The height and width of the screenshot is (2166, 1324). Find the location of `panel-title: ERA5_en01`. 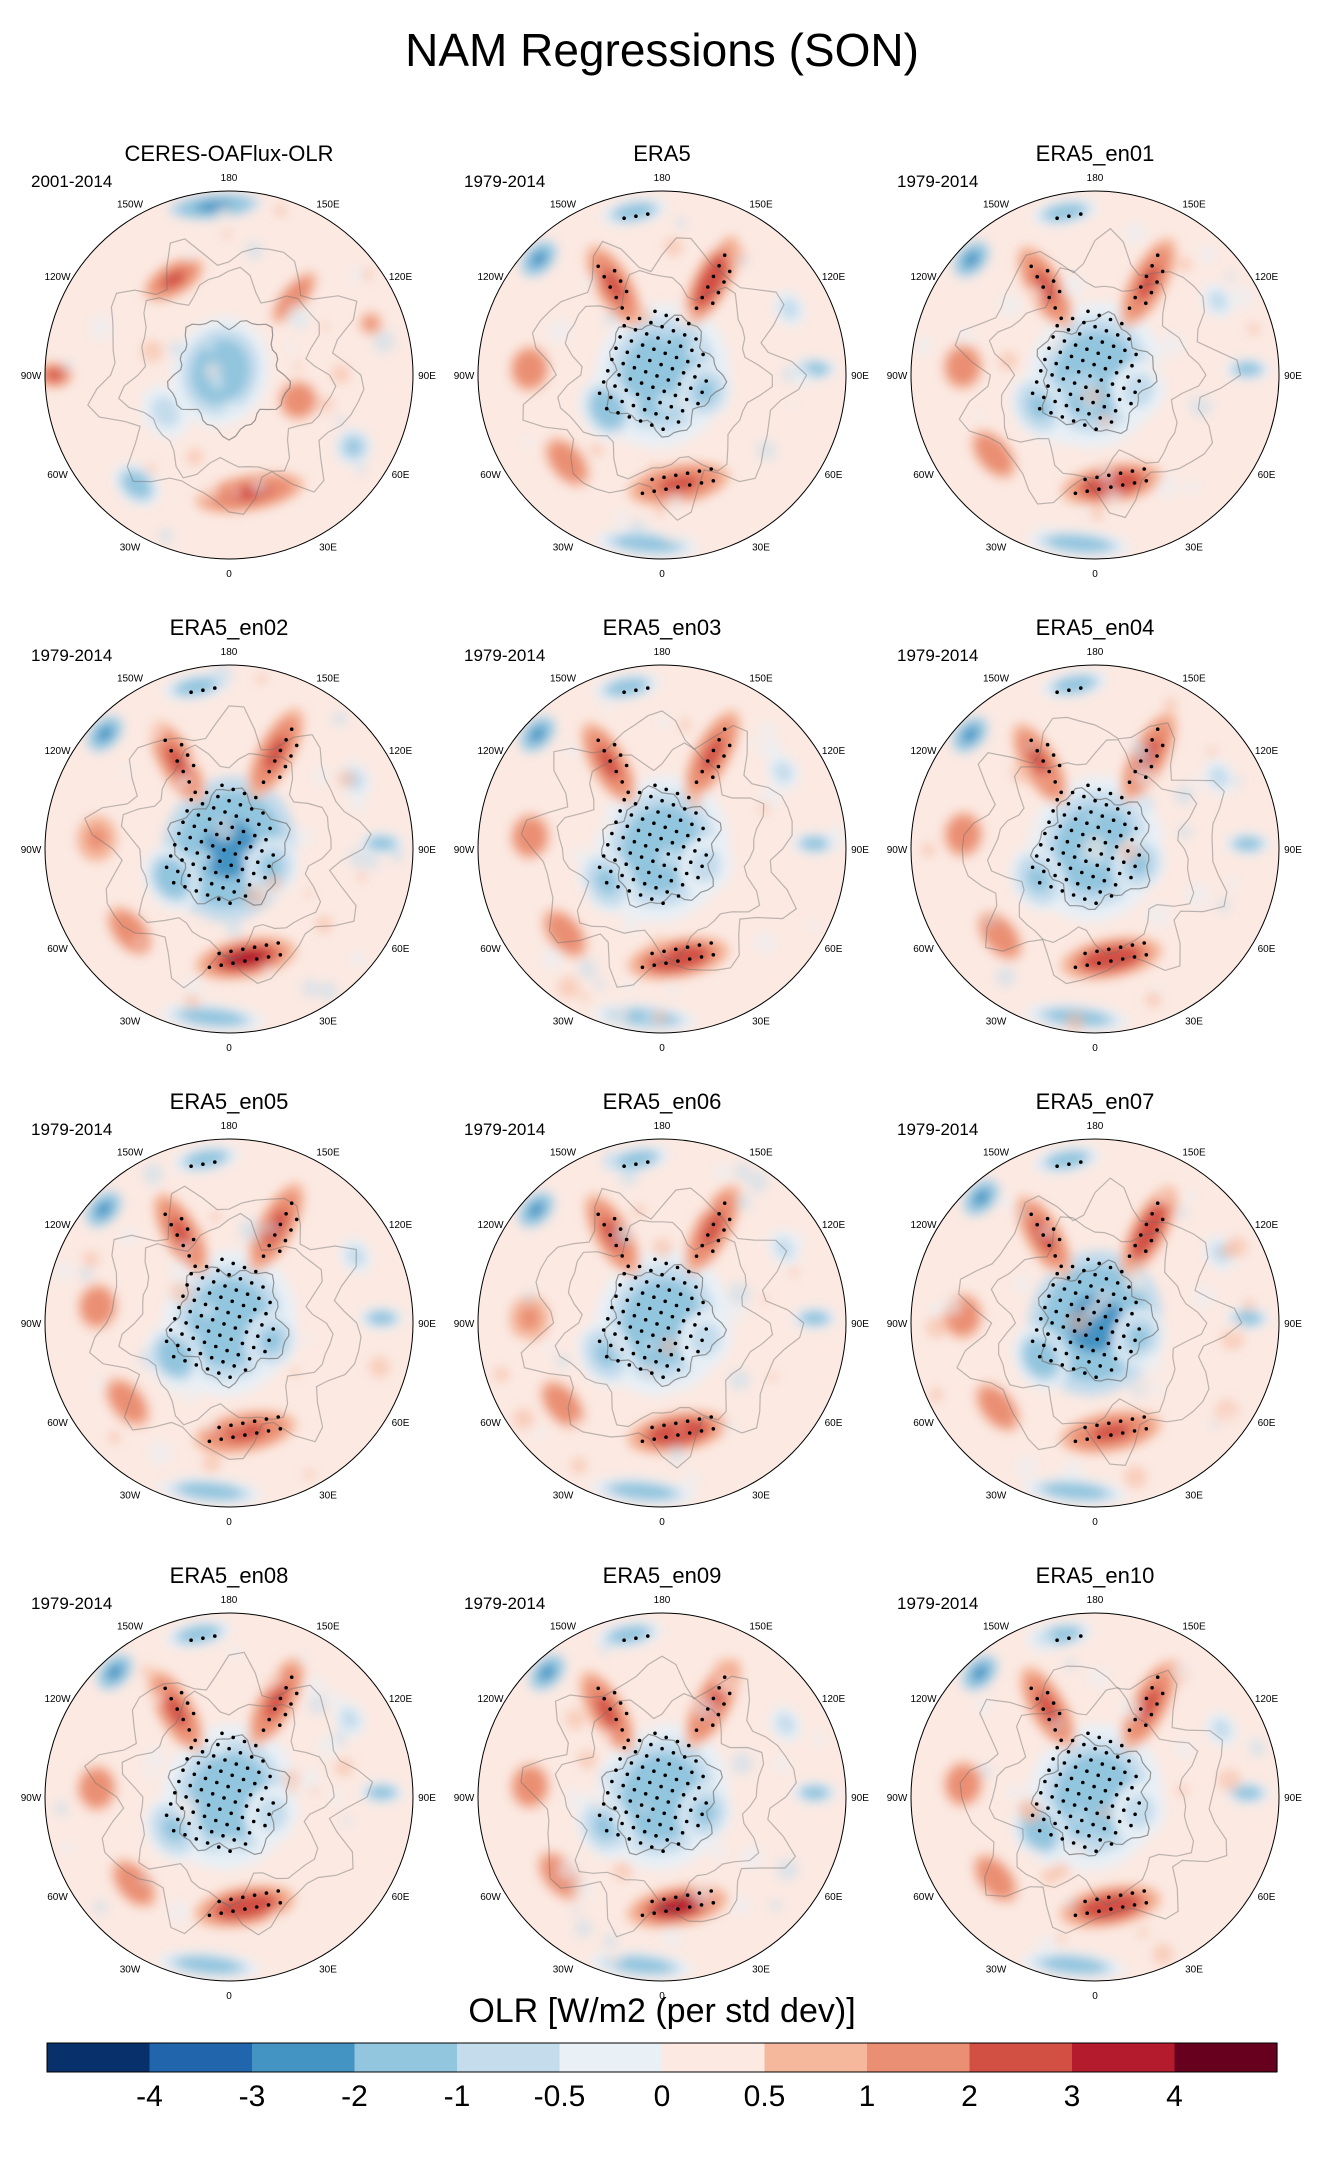

panel-title: ERA5_en01 is located at coordinates (1095, 153).